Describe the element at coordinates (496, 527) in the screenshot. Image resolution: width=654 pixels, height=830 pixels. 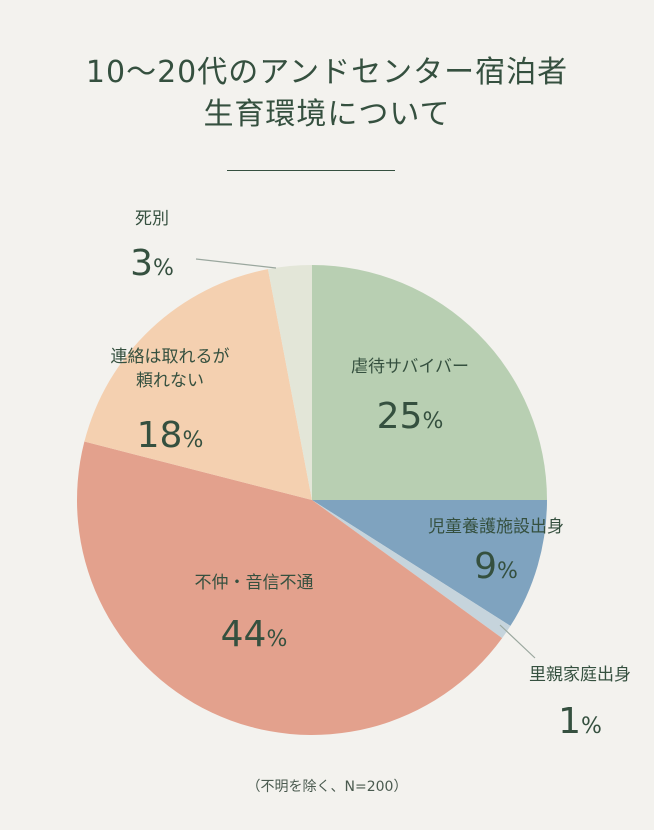
I see `slice-label: 児童養護施設出身` at that location.